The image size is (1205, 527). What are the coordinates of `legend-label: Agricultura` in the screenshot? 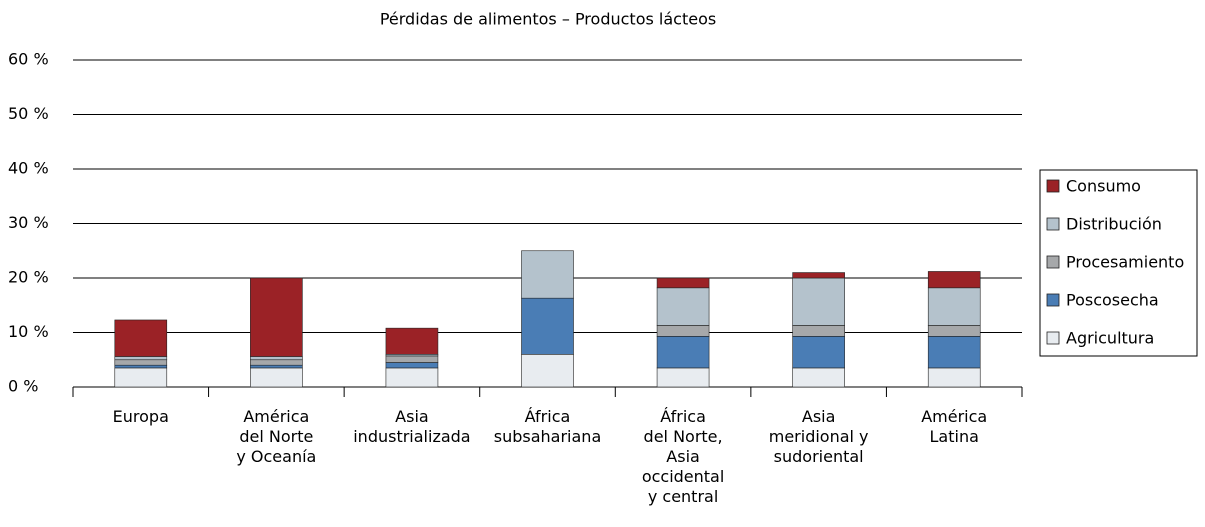 It's located at (1110, 338).